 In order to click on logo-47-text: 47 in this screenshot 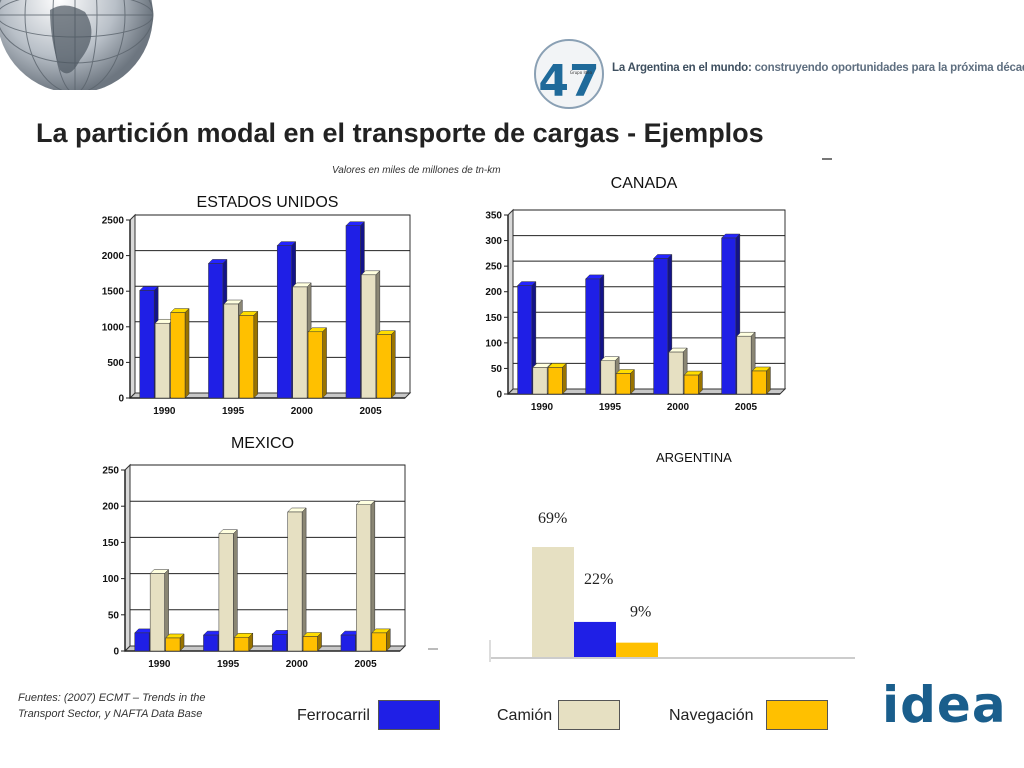, I will do `click(568, 81)`.